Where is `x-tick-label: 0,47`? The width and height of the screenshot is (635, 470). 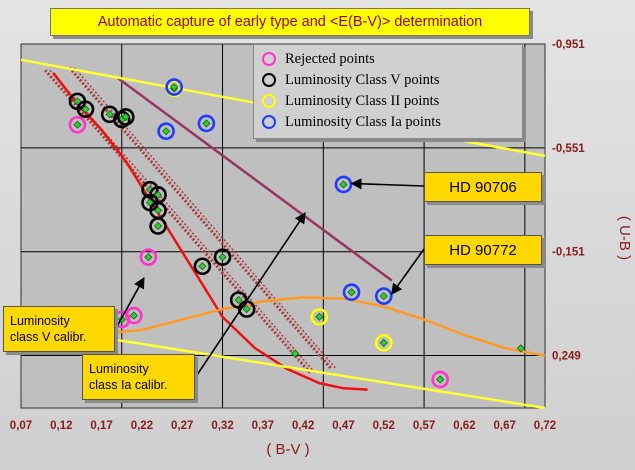
x-tick-label: 0,47 is located at coordinates (343, 426).